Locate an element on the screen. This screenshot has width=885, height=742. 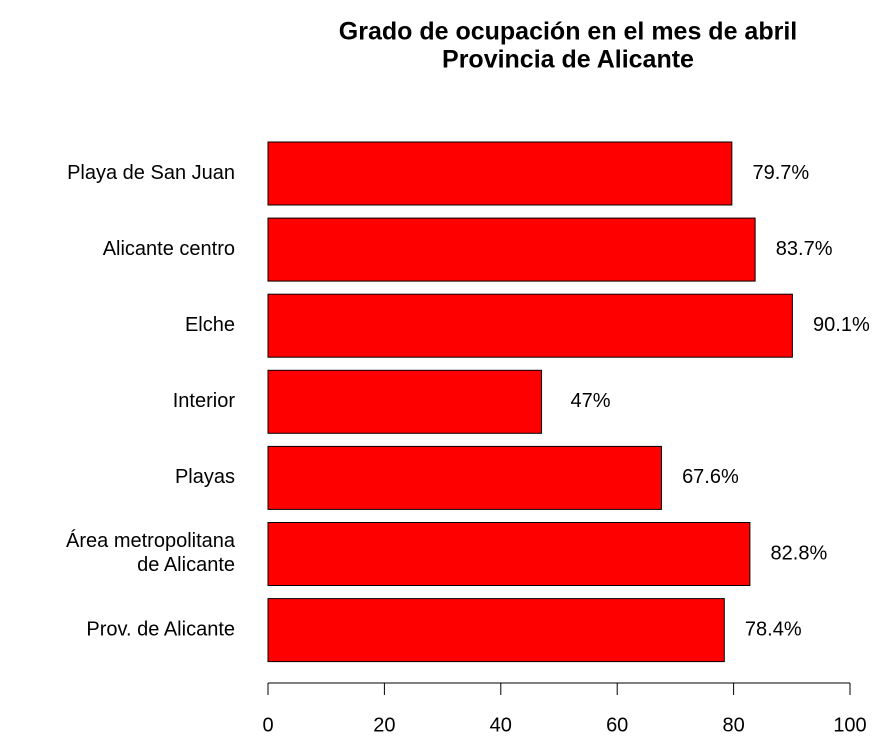
chart-subtitle: Provincia de Alicante is located at coordinates (568, 60).